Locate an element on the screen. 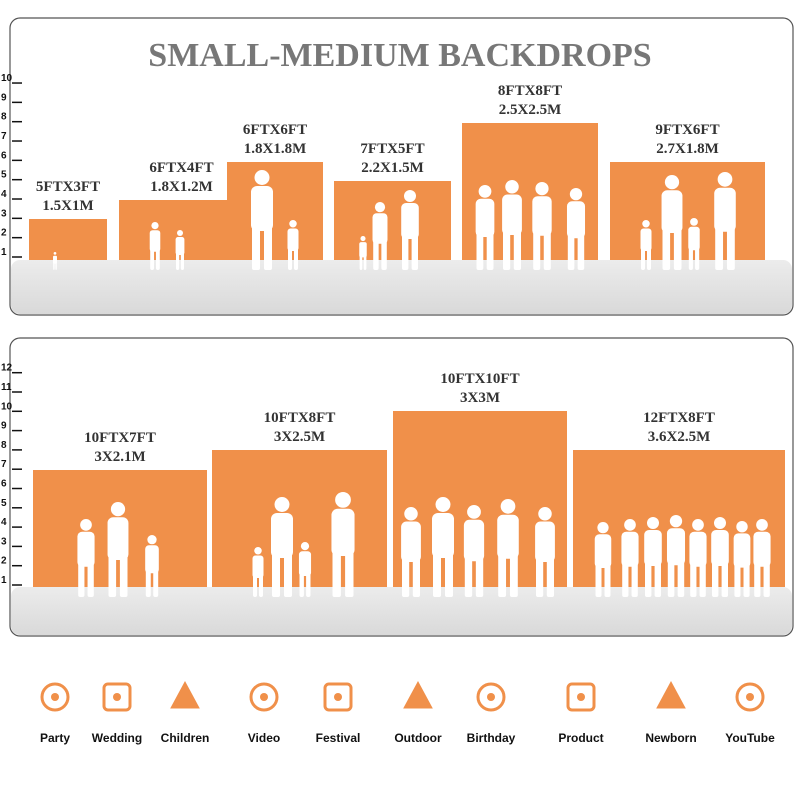  scale-label: 9 is located at coordinates (4, 97).